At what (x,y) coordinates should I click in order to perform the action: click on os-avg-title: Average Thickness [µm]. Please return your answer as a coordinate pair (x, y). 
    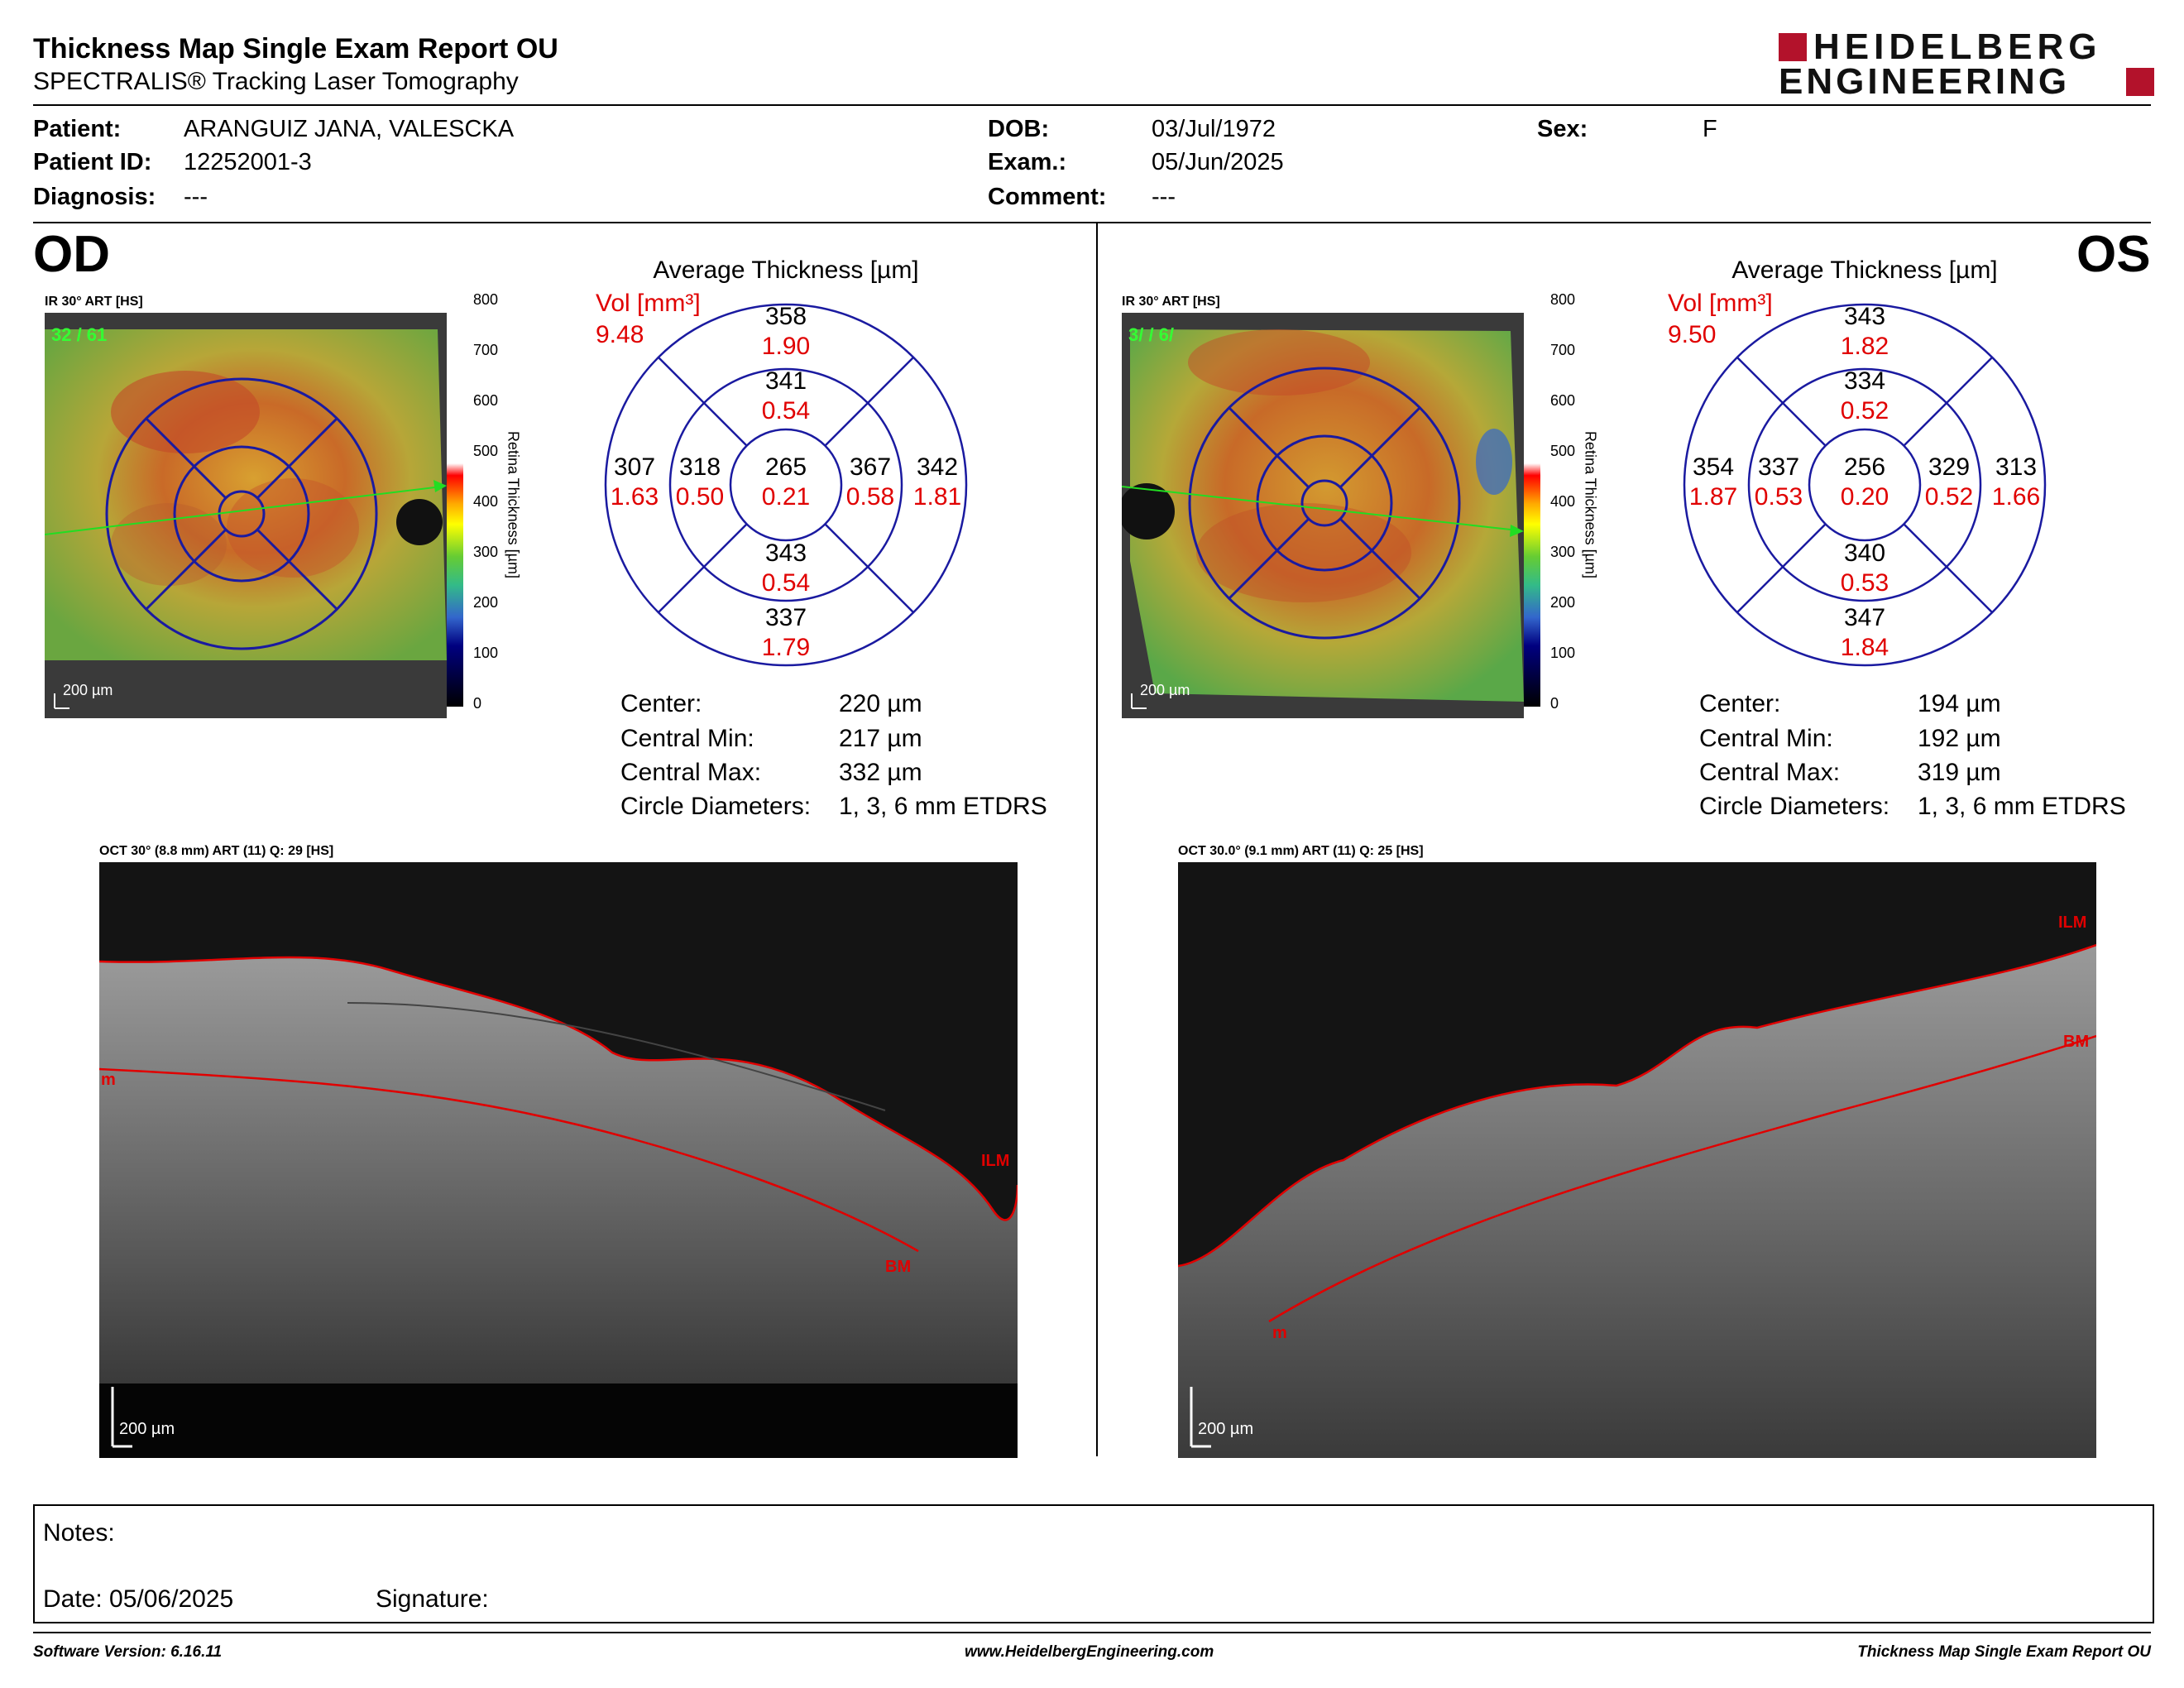
    Looking at the image, I should click on (1864, 270).